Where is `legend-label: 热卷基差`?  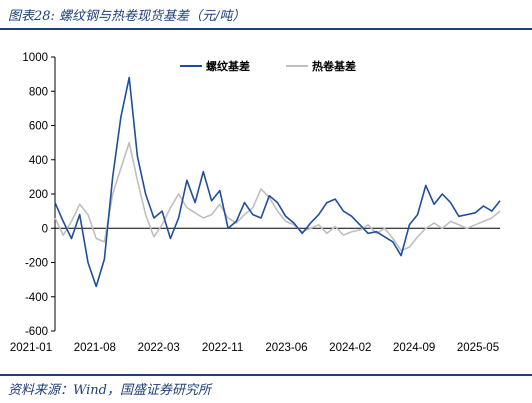
legend-label: 热卷基差 is located at coordinates (334, 66).